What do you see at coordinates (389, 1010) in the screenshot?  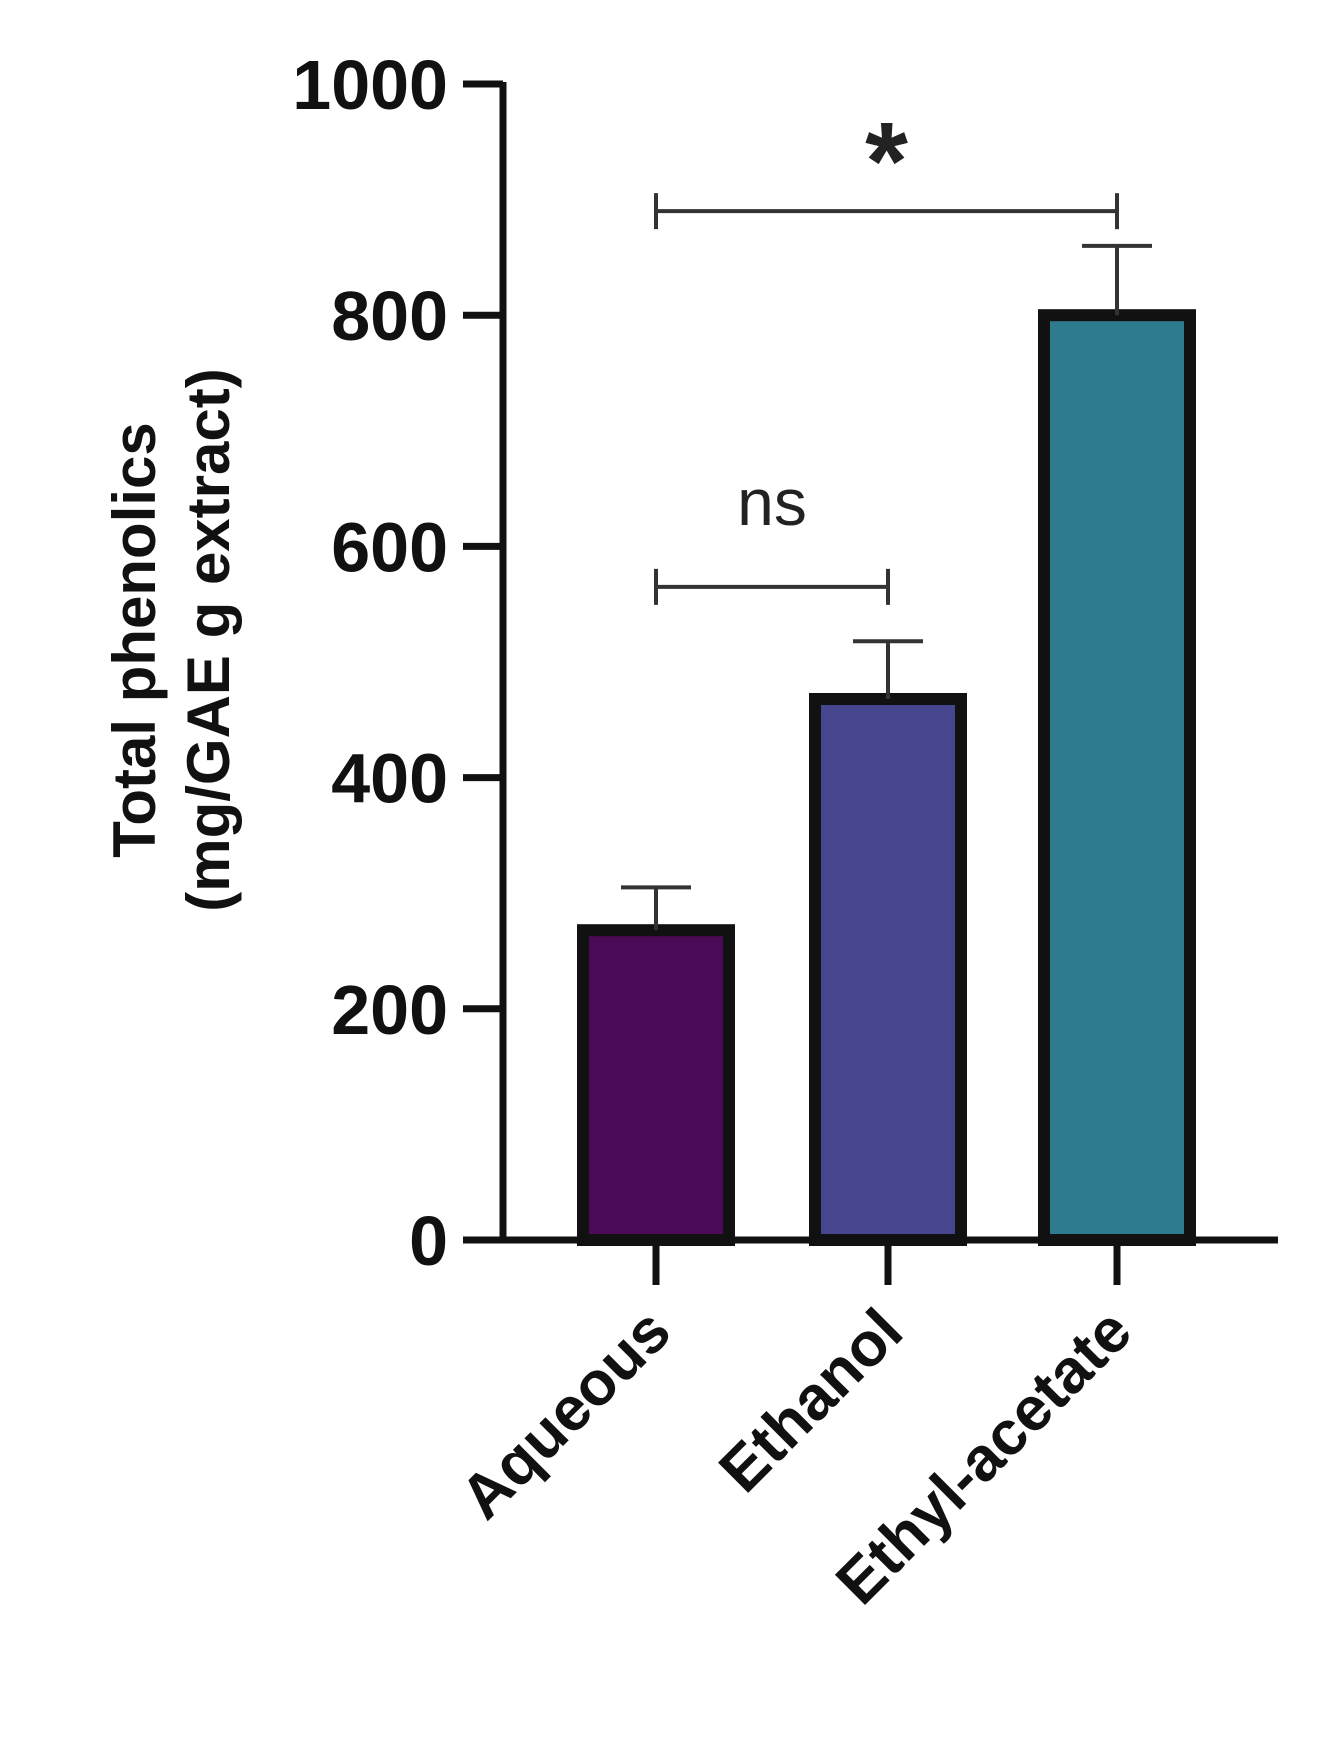 I see `y-tick-label: 200` at bounding box center [389, 1010].